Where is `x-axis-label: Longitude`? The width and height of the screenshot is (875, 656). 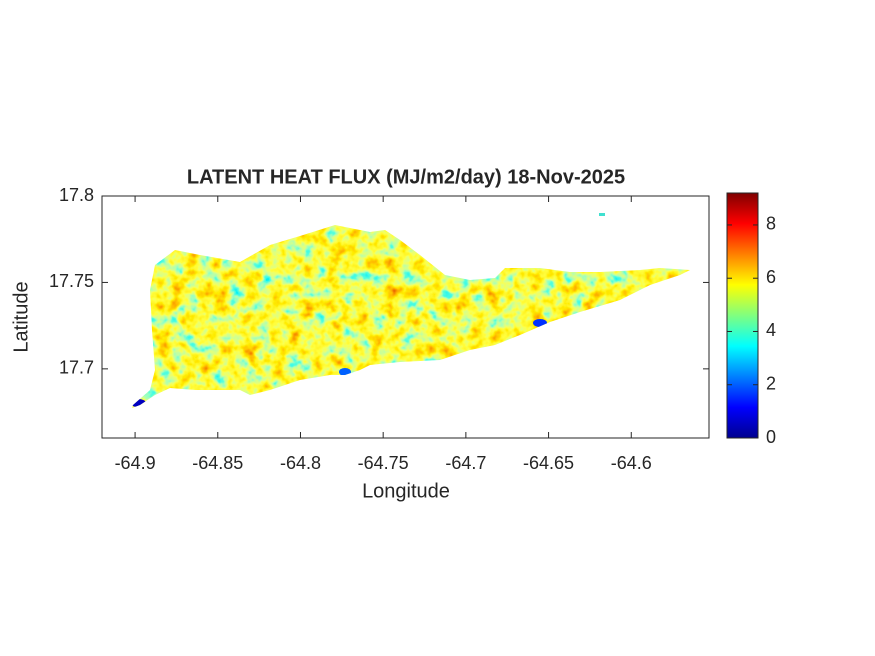
x-axis-label: Longitude is located at coordinates (406, 491).